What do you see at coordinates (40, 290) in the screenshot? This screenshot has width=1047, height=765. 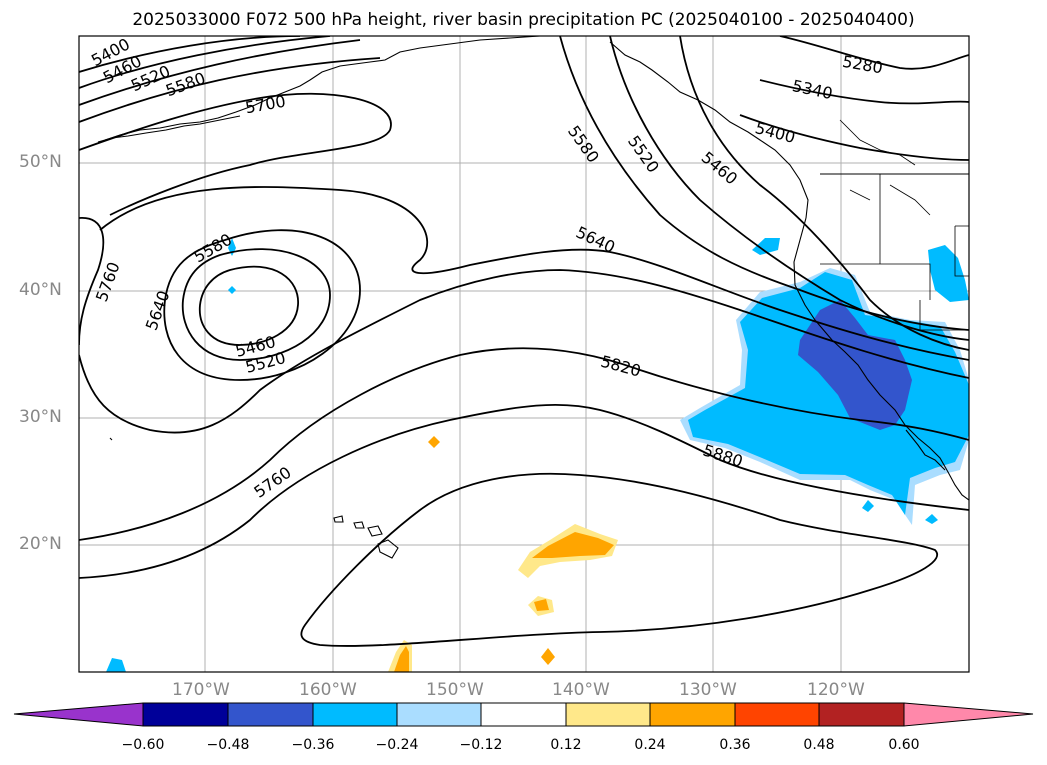 I see `lat-label: 40°N` at bounding box center [40, 290].